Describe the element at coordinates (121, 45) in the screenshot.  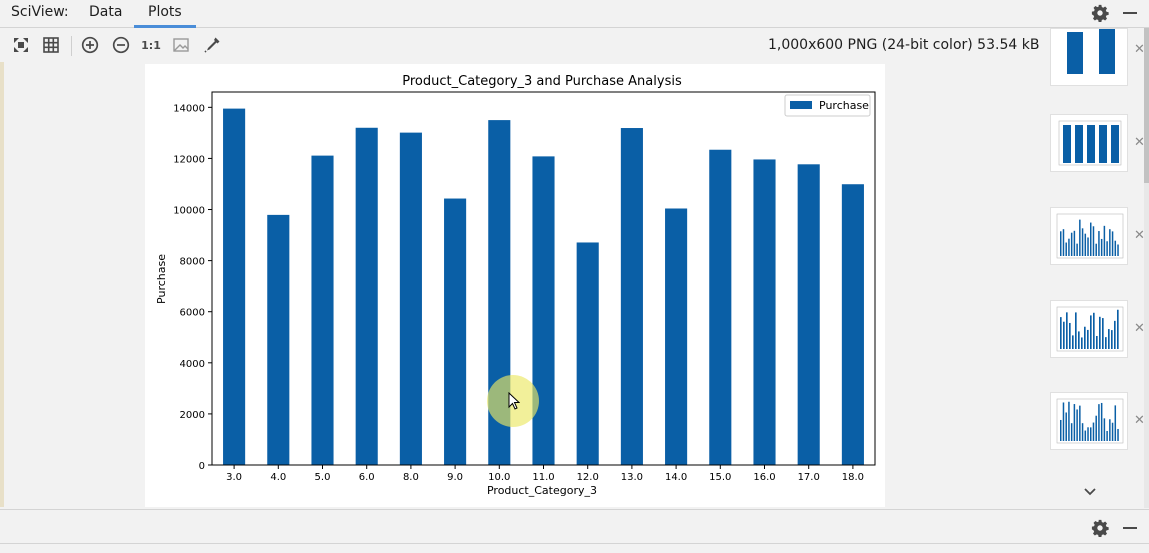
I see `zoom-out-icon` at that location.